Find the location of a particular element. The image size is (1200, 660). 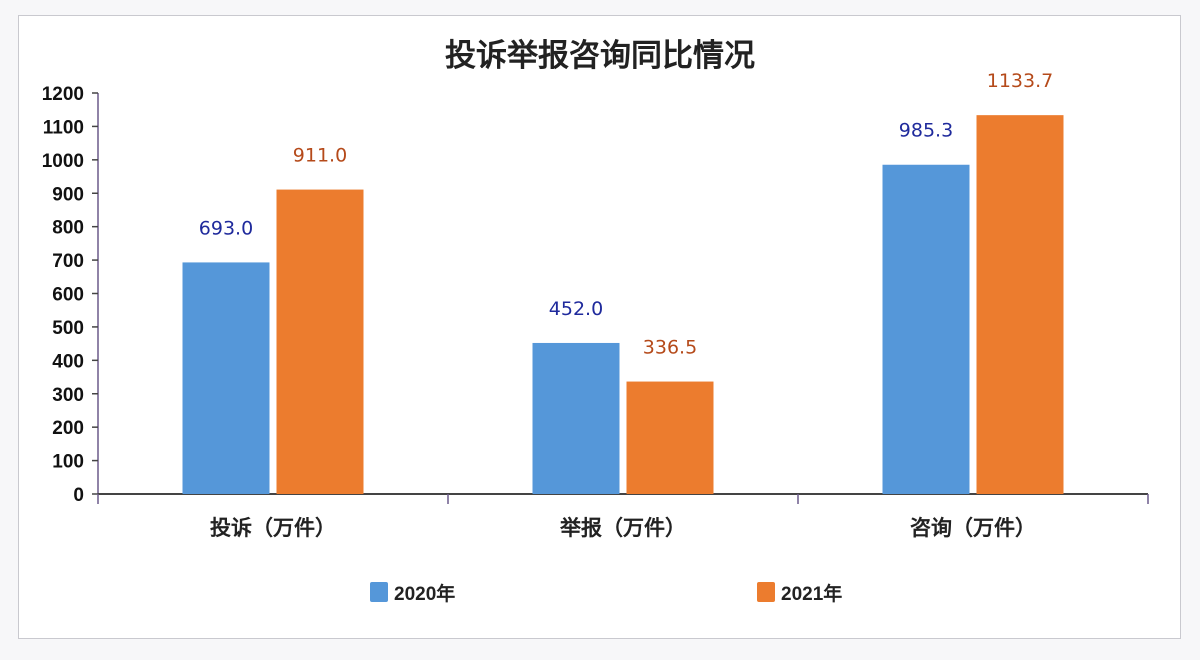

y-tick-label: 1000 is located at coordinates (63, 161).